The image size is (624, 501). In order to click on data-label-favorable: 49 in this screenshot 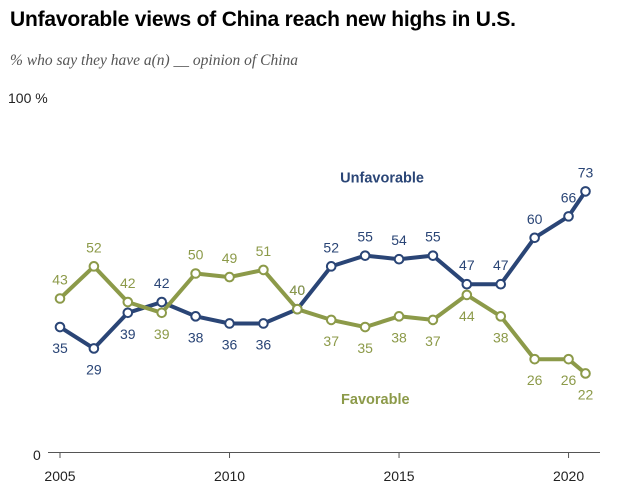, I will do `click(230, 258)`.